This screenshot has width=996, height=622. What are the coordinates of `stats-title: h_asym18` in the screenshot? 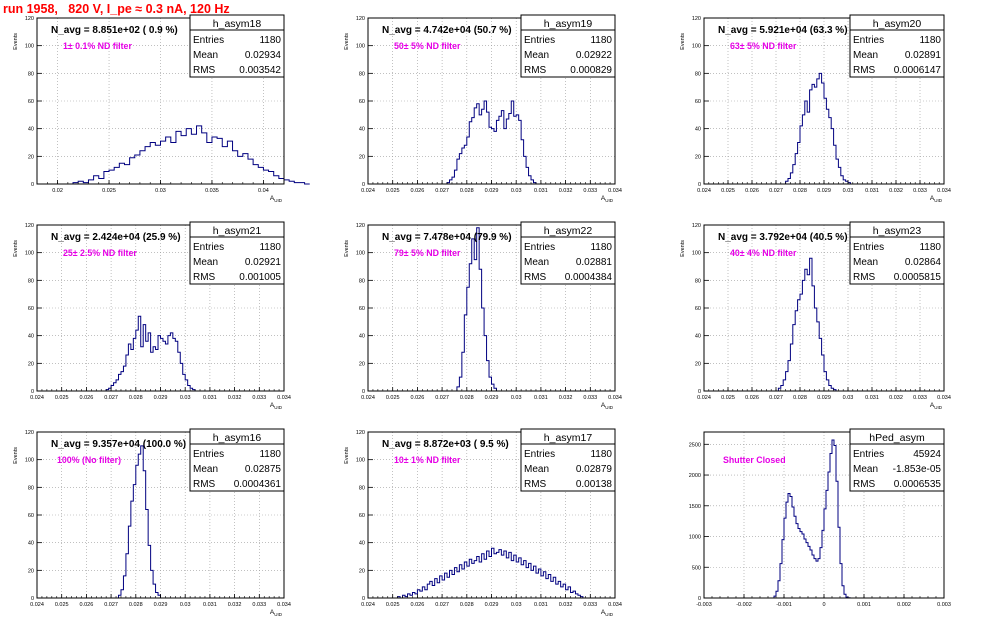 It's located at (237, 24).